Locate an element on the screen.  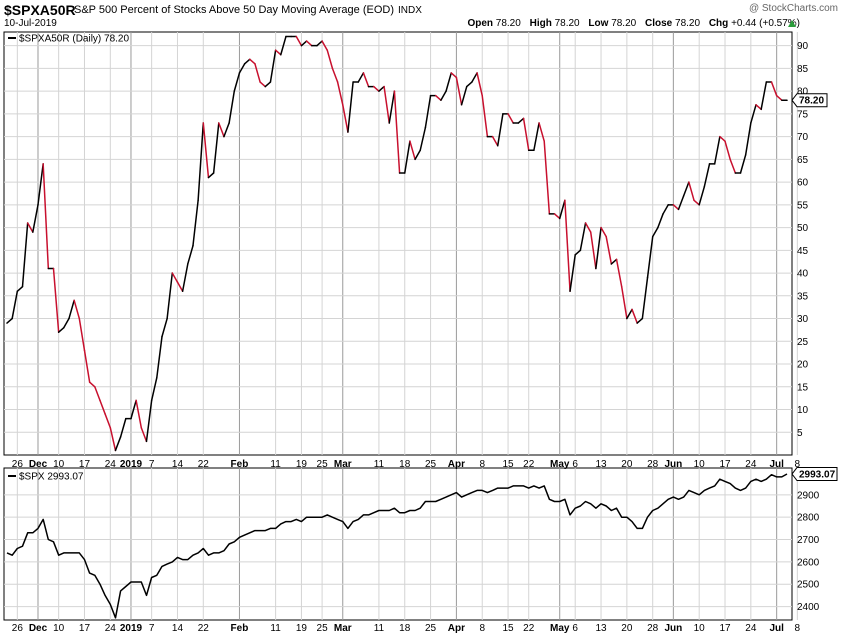
y-tick-label: 2400 is located at coordinates (808, 607).